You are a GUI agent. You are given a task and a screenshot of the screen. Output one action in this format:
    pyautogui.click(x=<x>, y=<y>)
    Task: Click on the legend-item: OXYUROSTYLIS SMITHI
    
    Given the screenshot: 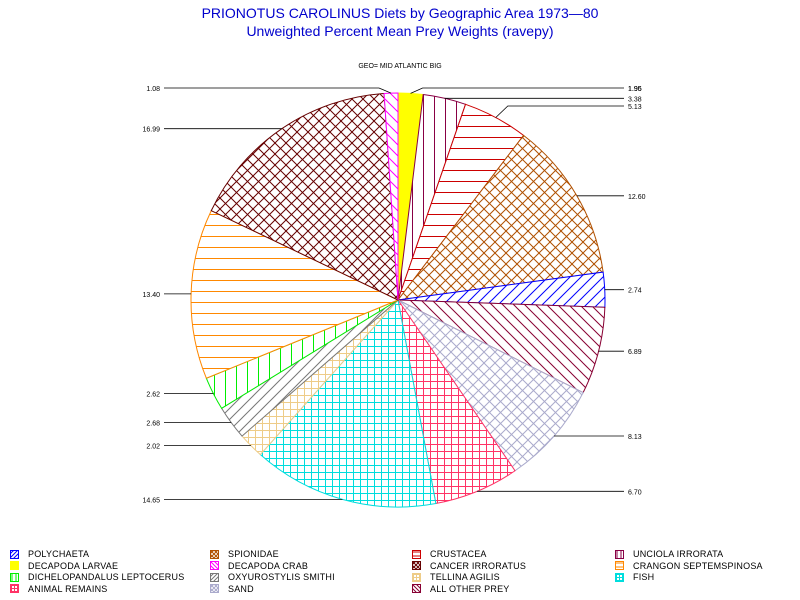 What is the action you would take?
    pyautogui.click(x=272, y=577)
    